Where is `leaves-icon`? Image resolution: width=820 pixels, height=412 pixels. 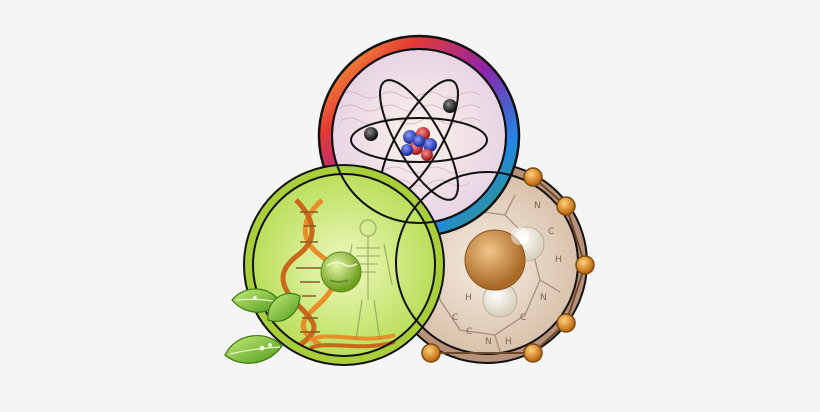
leaves-icon is located at coordinates (262, 326).